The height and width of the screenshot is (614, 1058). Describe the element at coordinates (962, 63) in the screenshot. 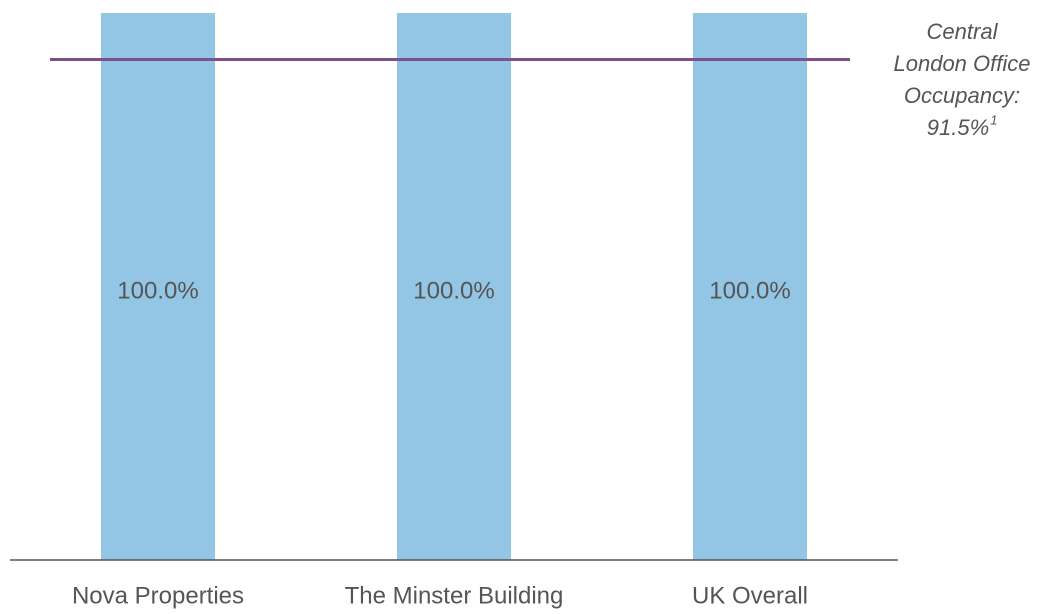

I see `annotation: London Office` at that location.